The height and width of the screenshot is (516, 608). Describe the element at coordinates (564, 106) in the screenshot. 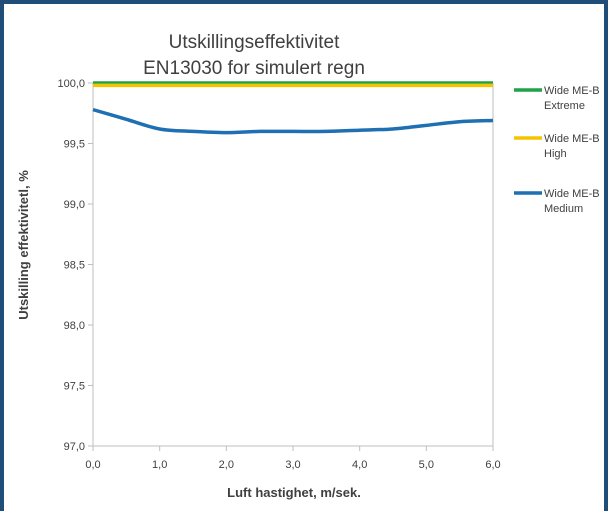

I see `legend-label-line: Extreme` at that location.